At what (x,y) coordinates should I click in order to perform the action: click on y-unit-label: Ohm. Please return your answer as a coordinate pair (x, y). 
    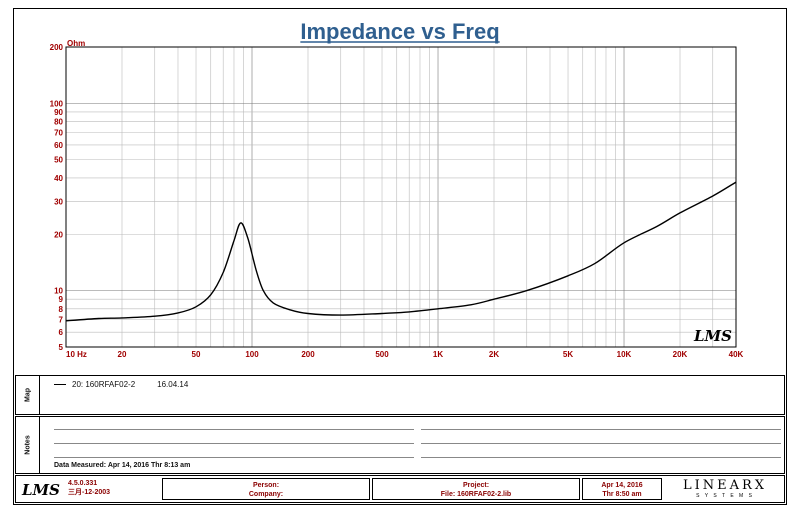
    Looking at the image, I should click on (76, 43).